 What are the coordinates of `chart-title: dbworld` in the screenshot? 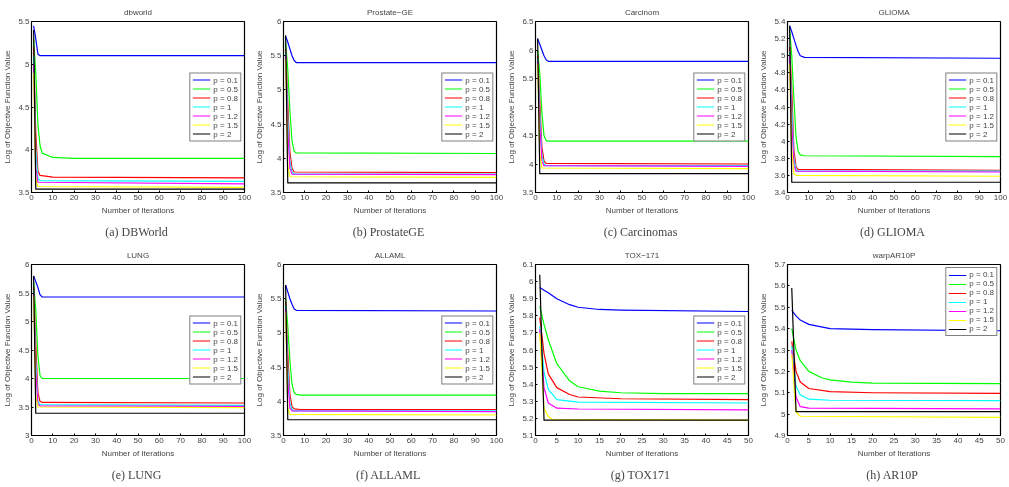 It's located at (138, 12).